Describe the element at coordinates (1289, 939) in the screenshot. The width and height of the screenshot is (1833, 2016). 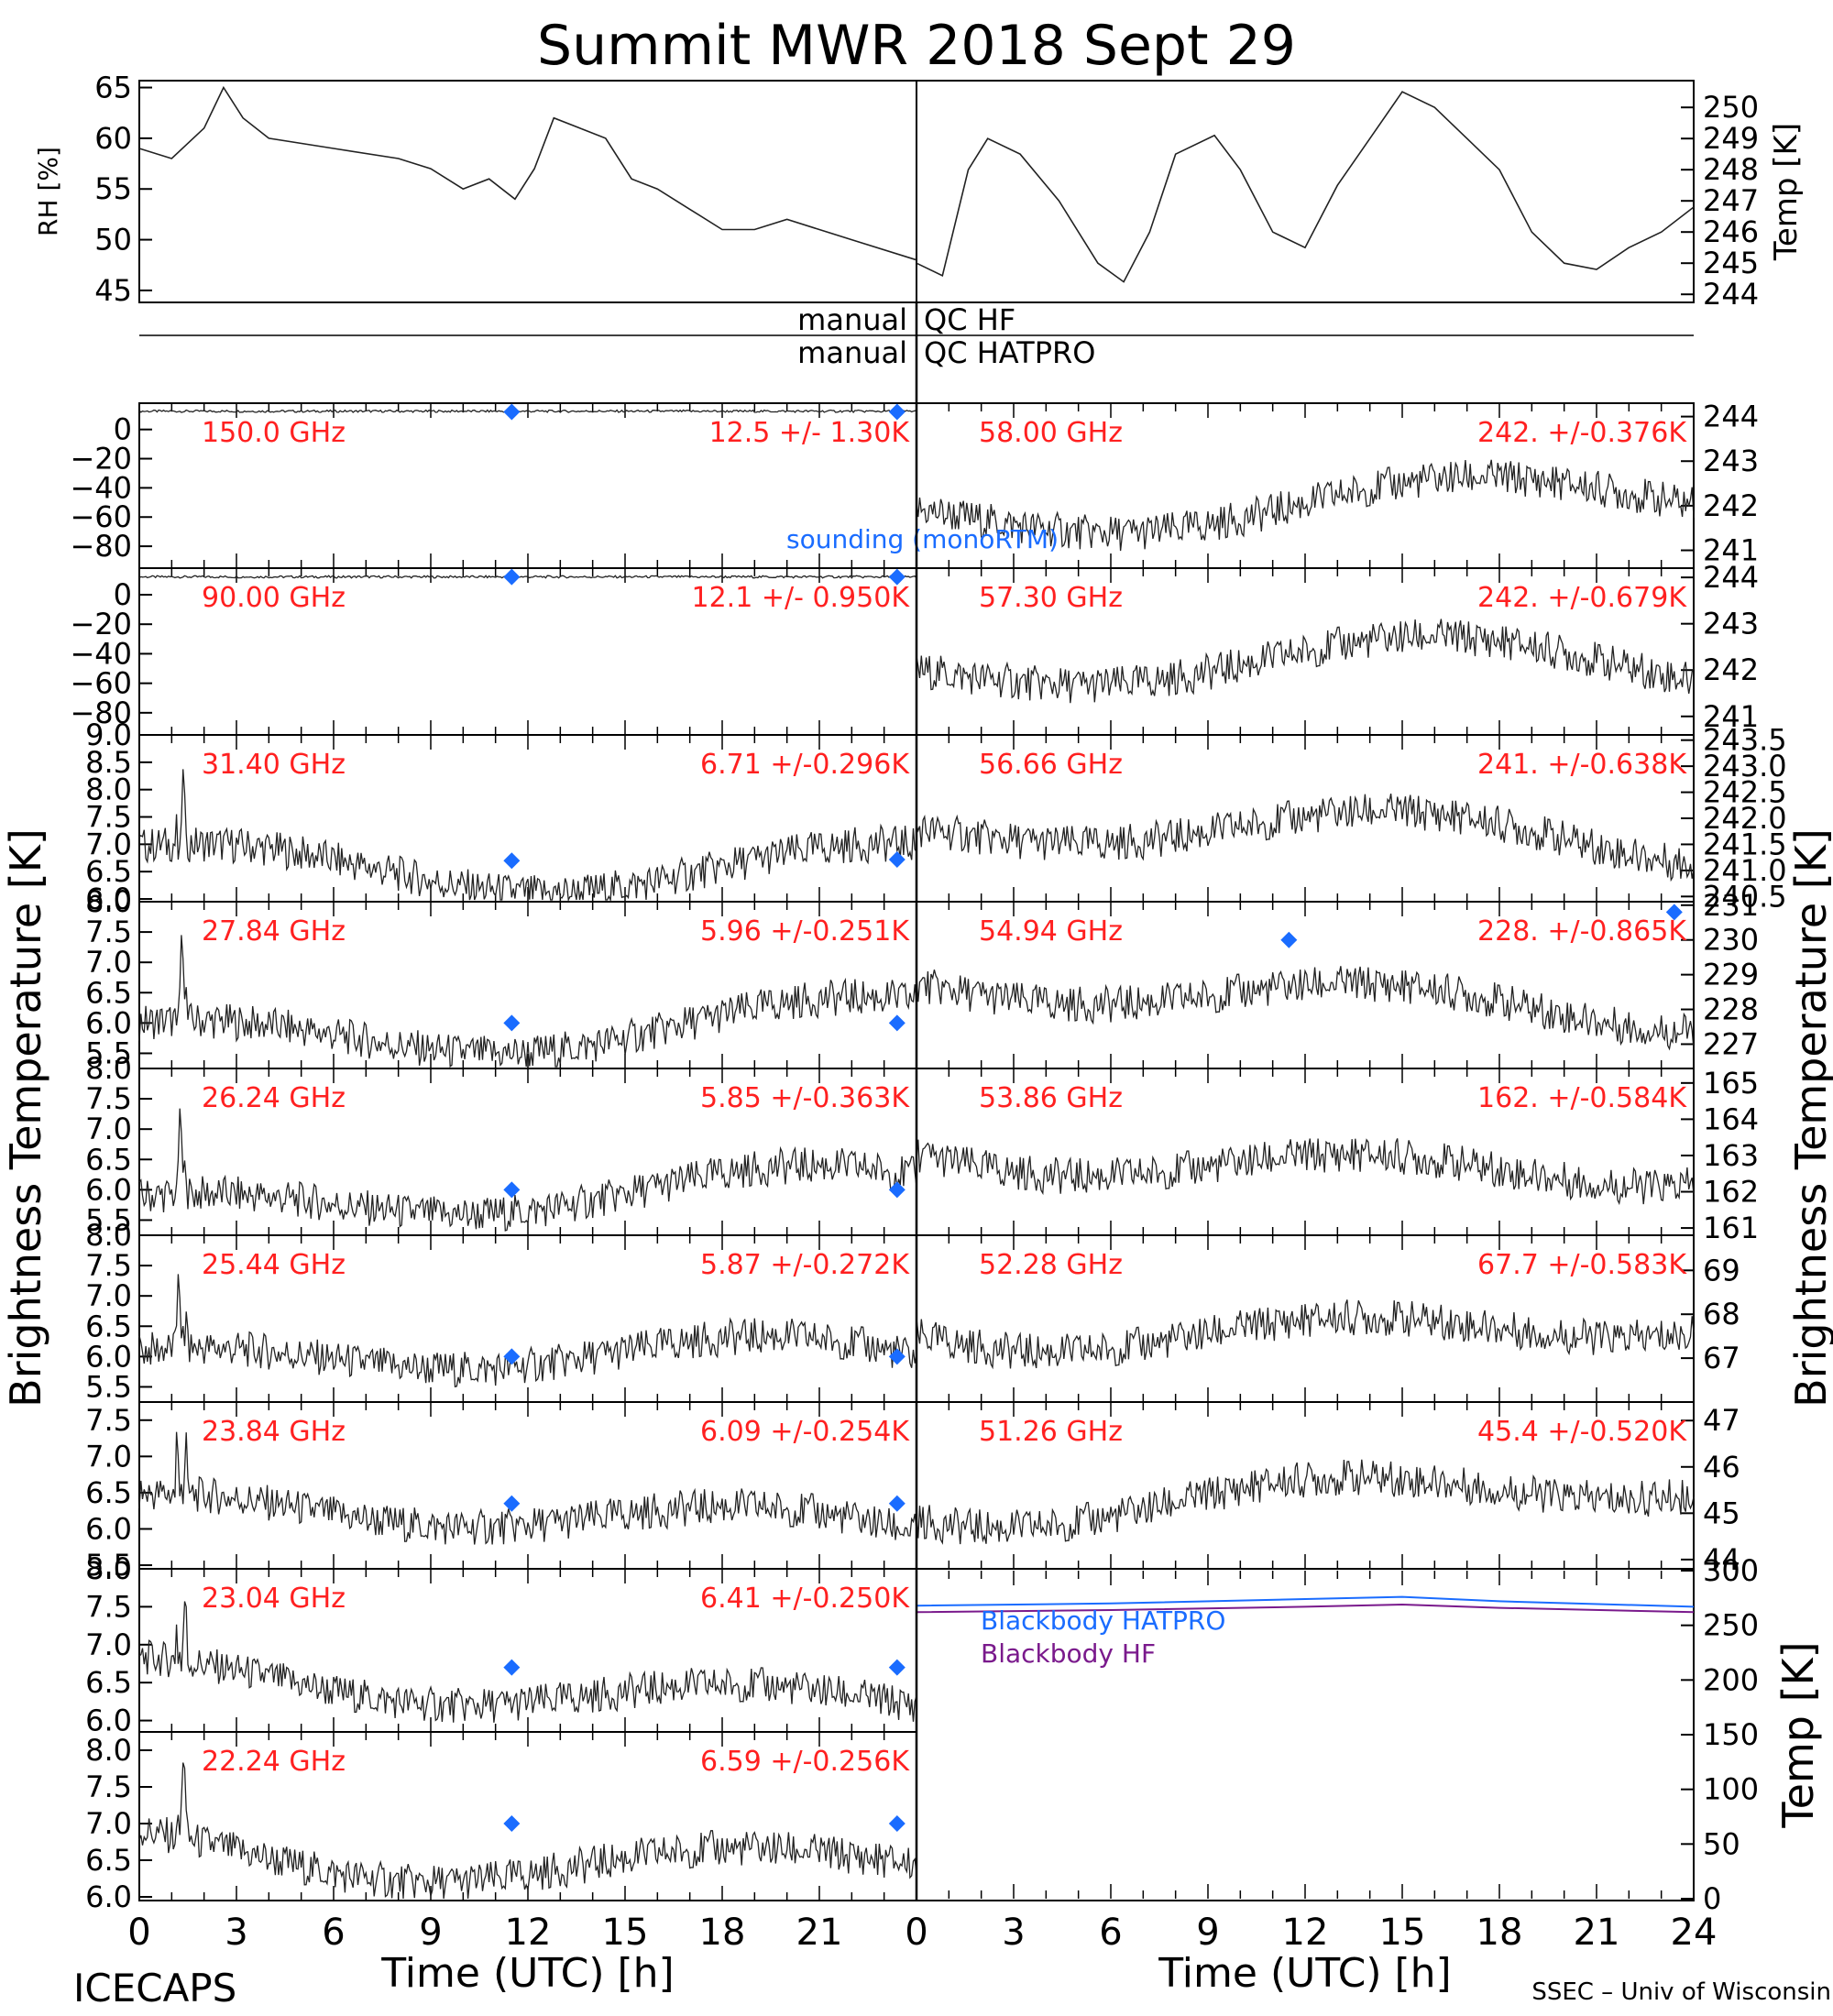
I see `tb_5494-sounding-marker` at that location.